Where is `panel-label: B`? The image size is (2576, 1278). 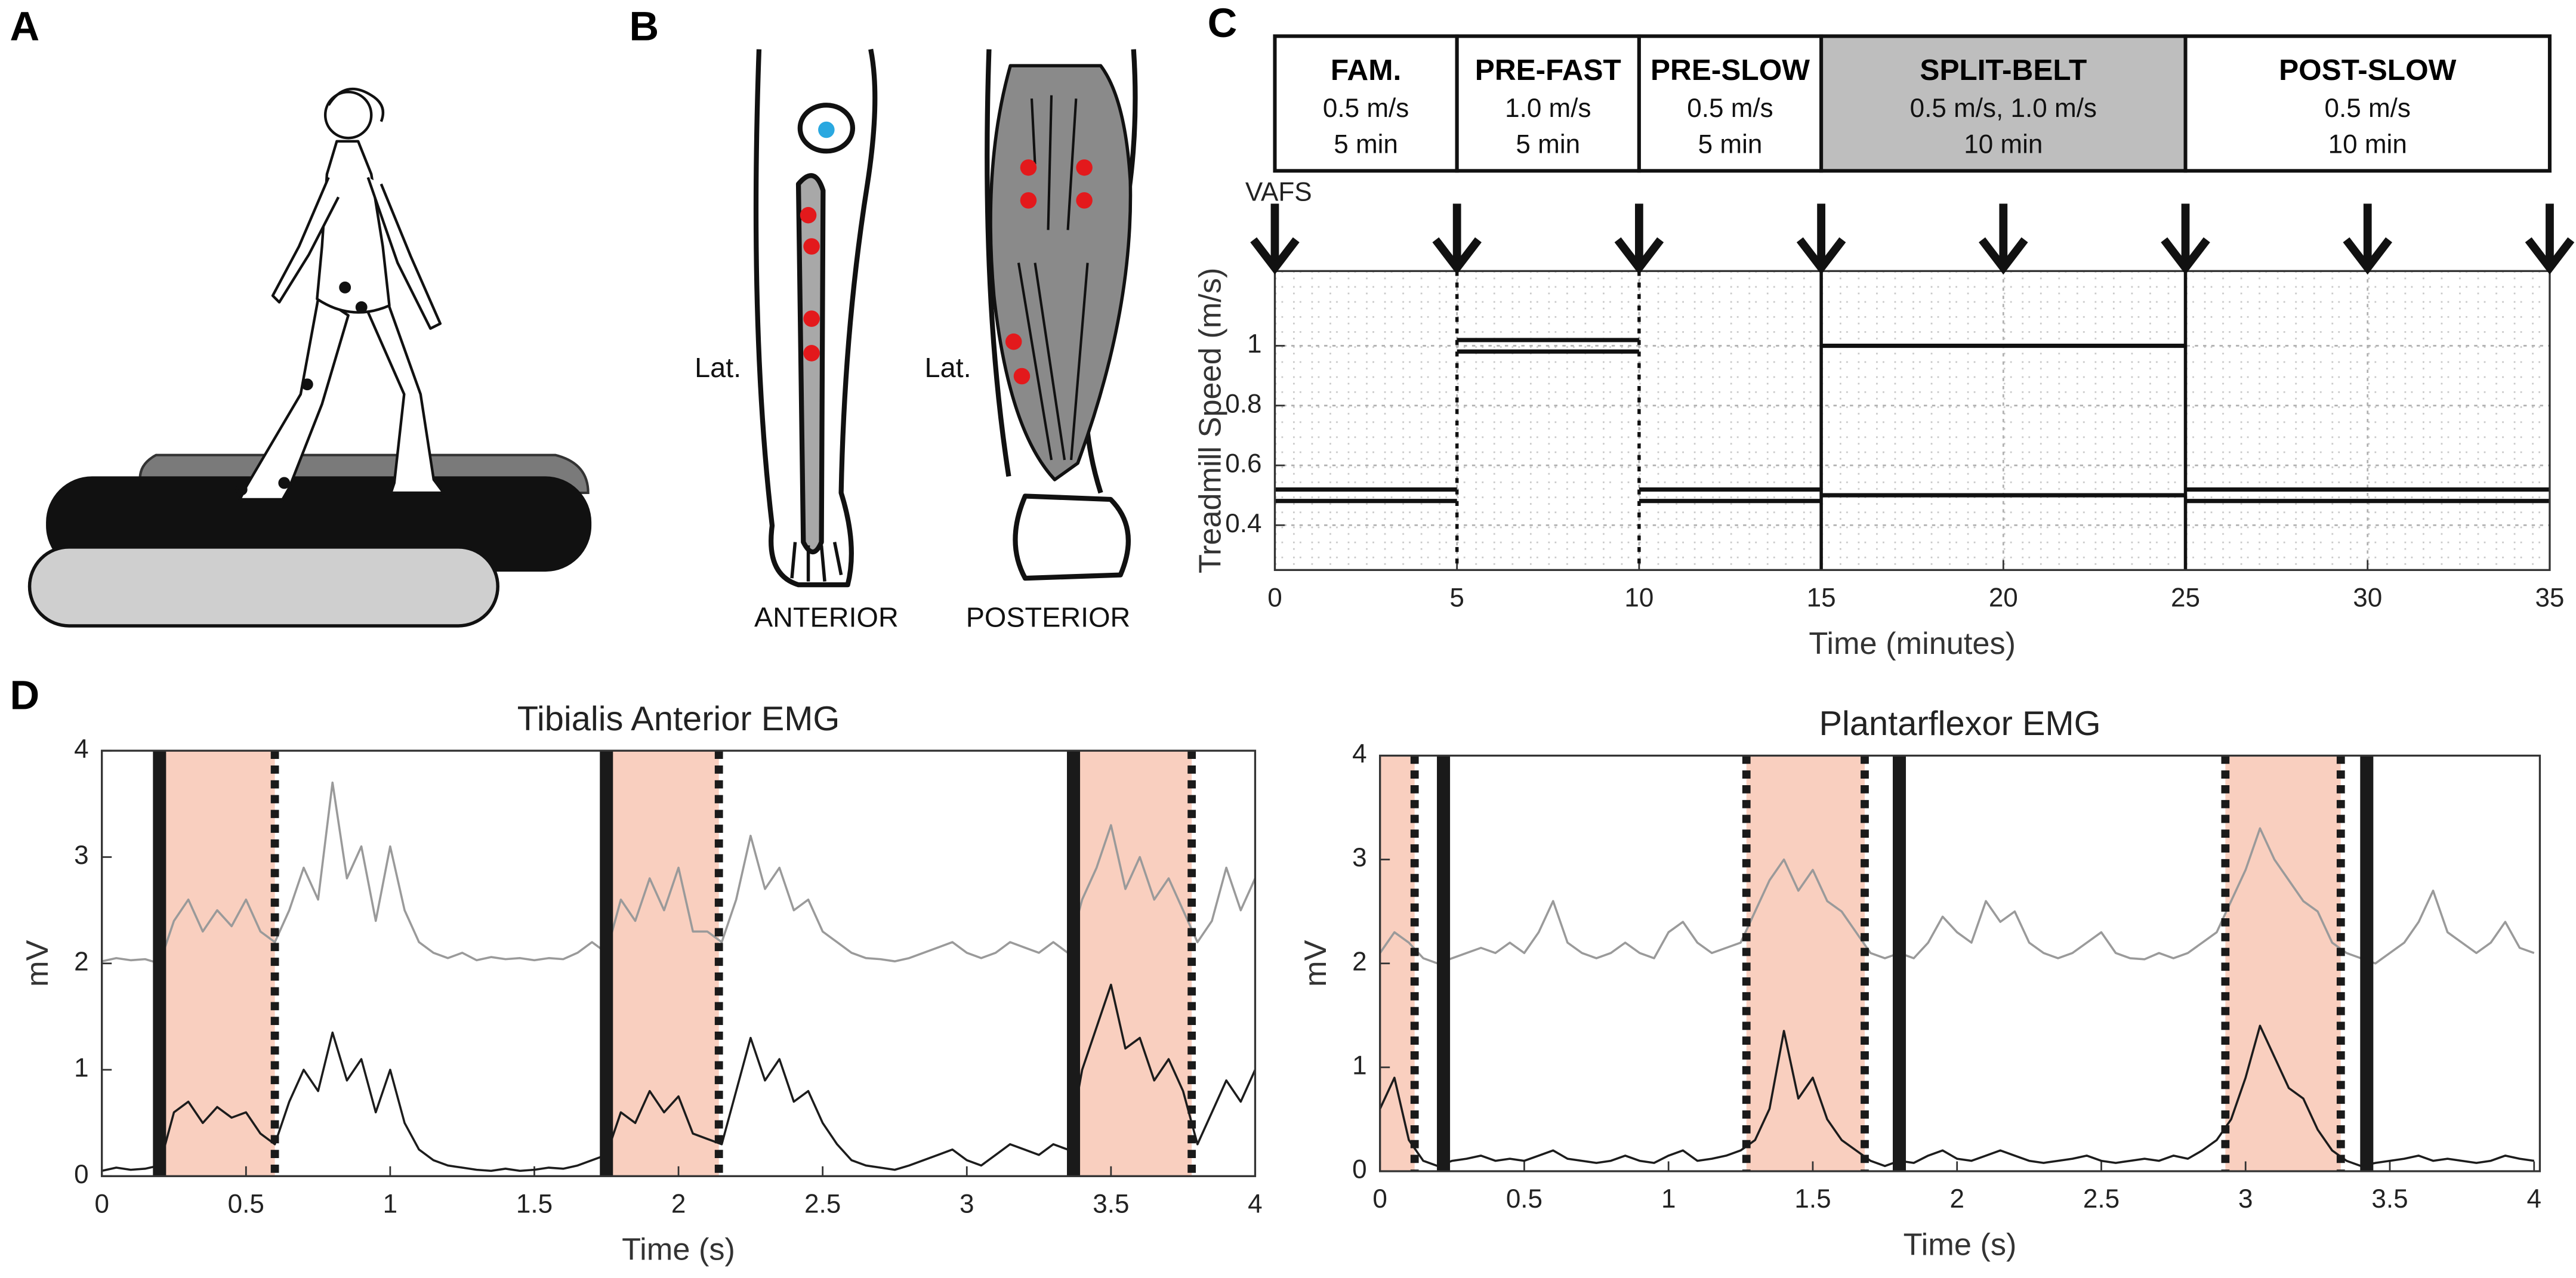 panel-label: B is located at coordinates (644, 27).